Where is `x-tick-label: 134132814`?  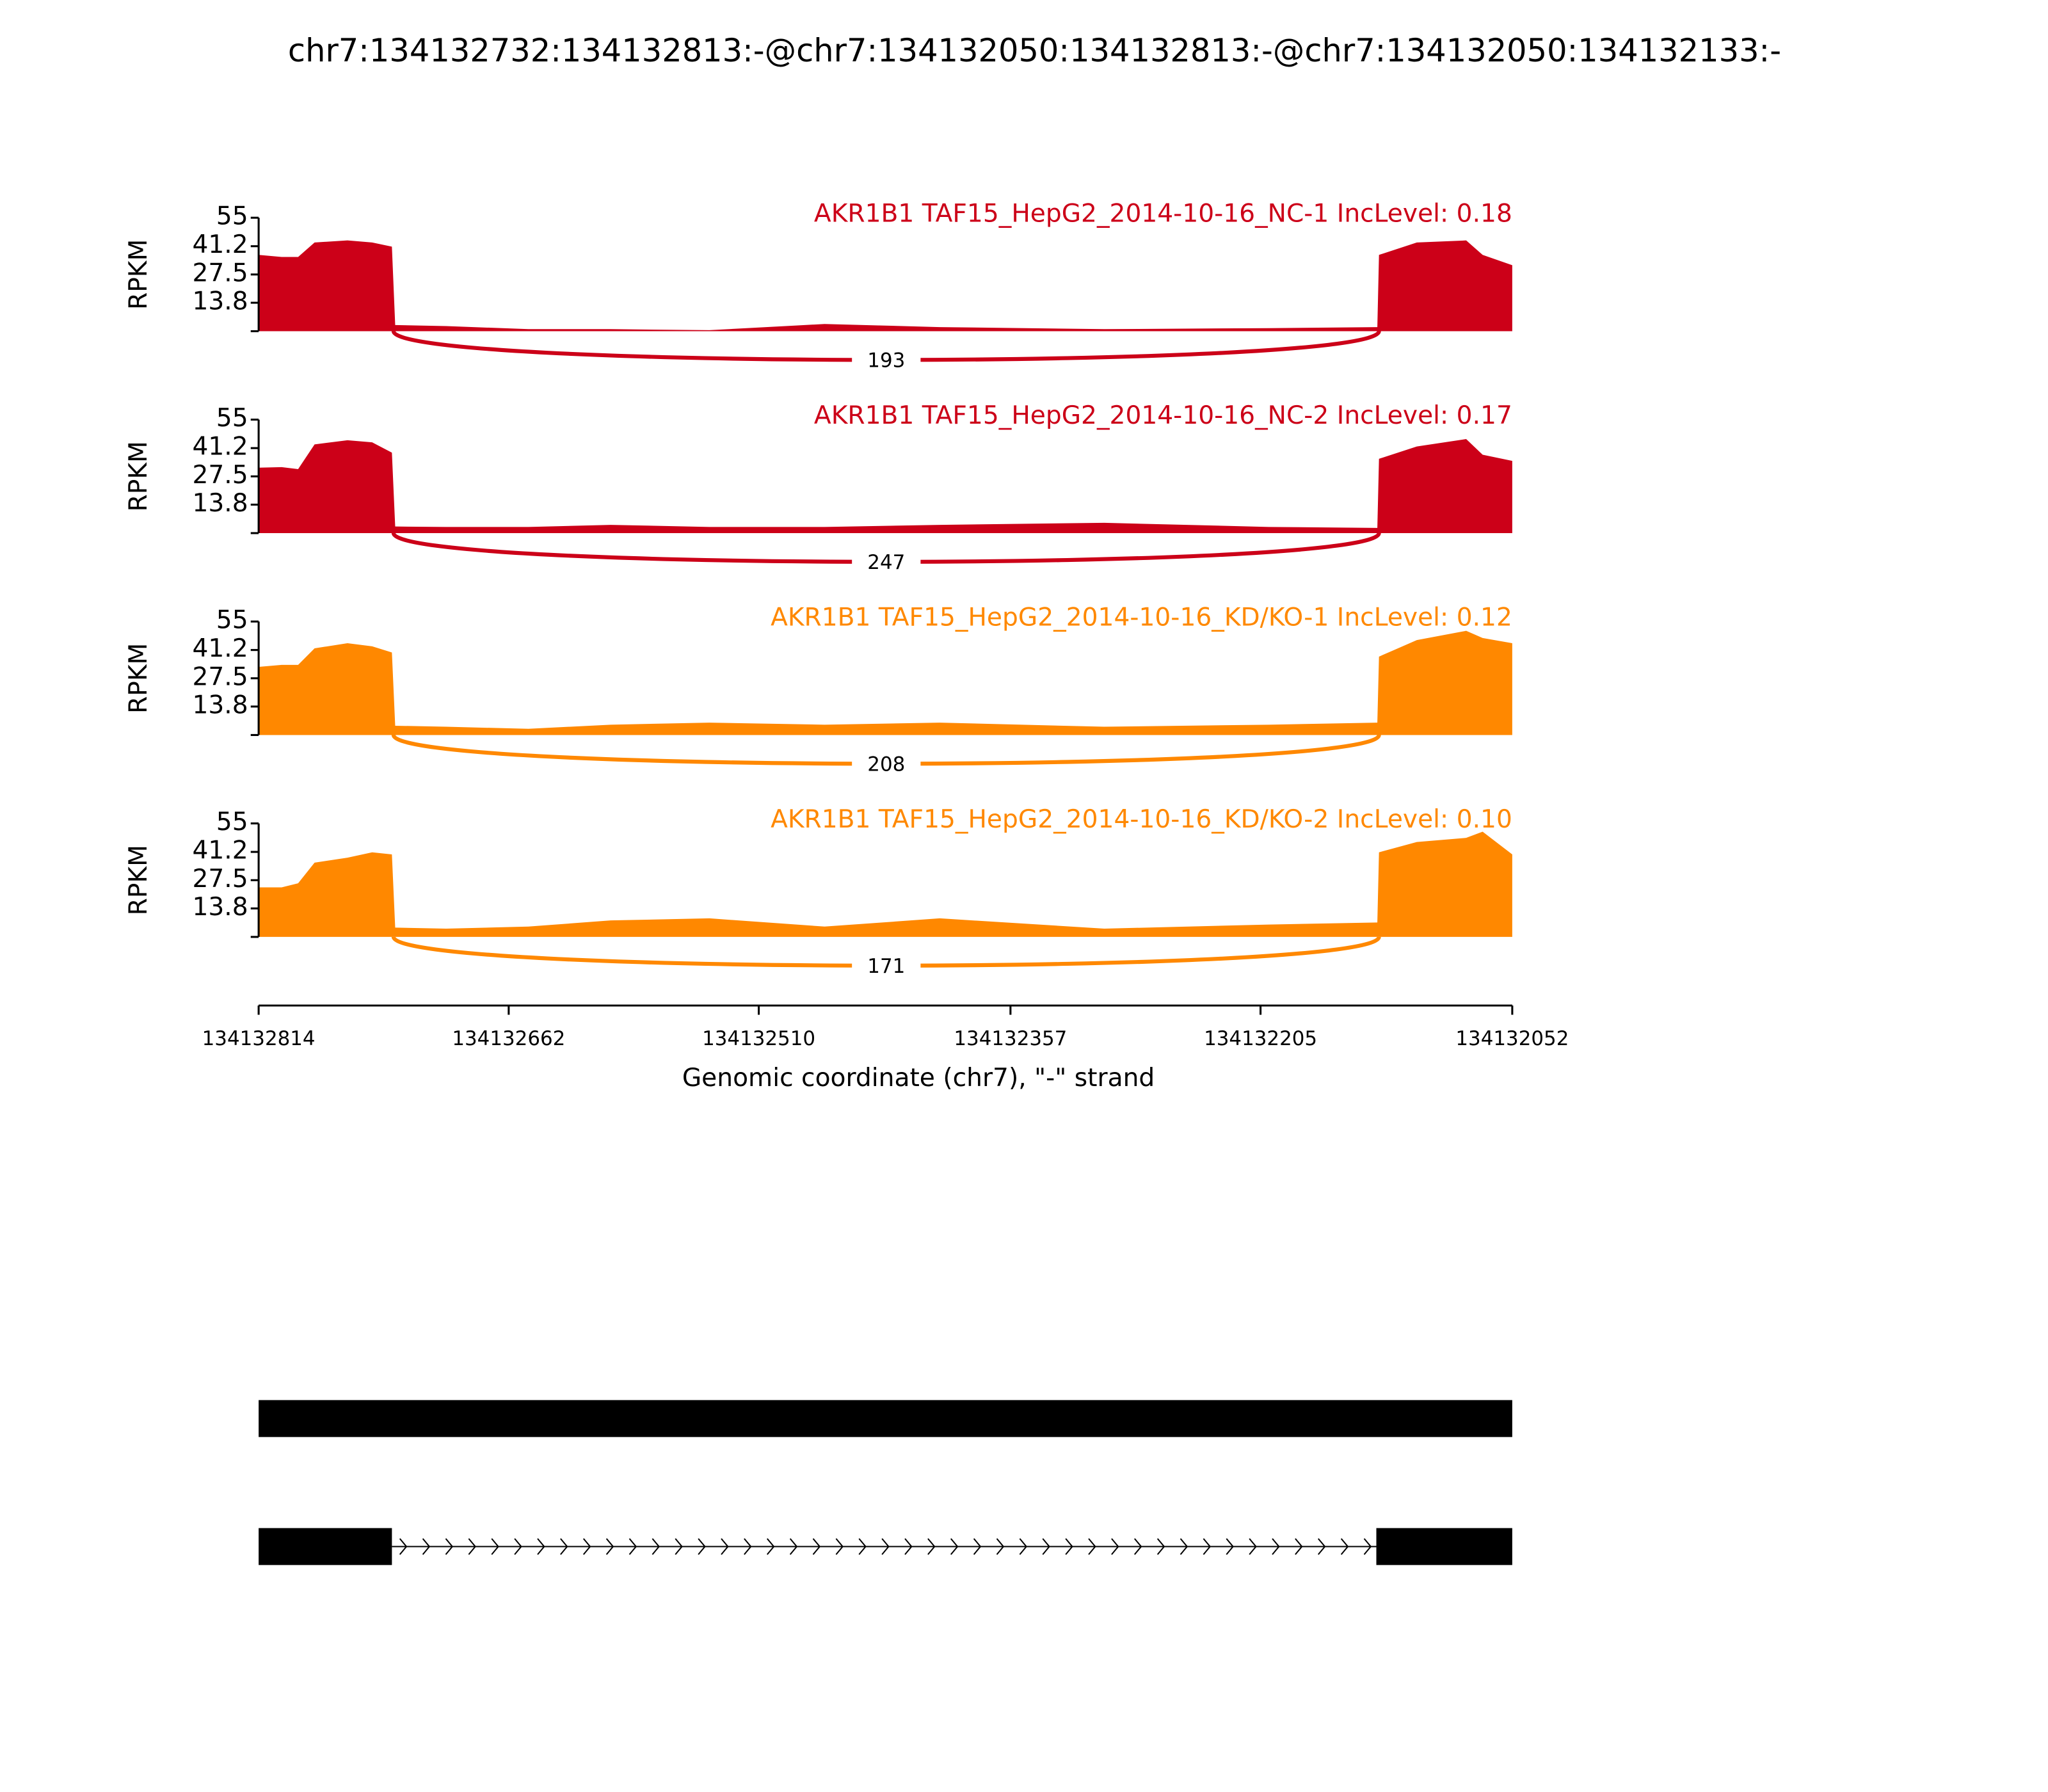
x-tick-label: 134132814 is located at coordinates (259, 1038).